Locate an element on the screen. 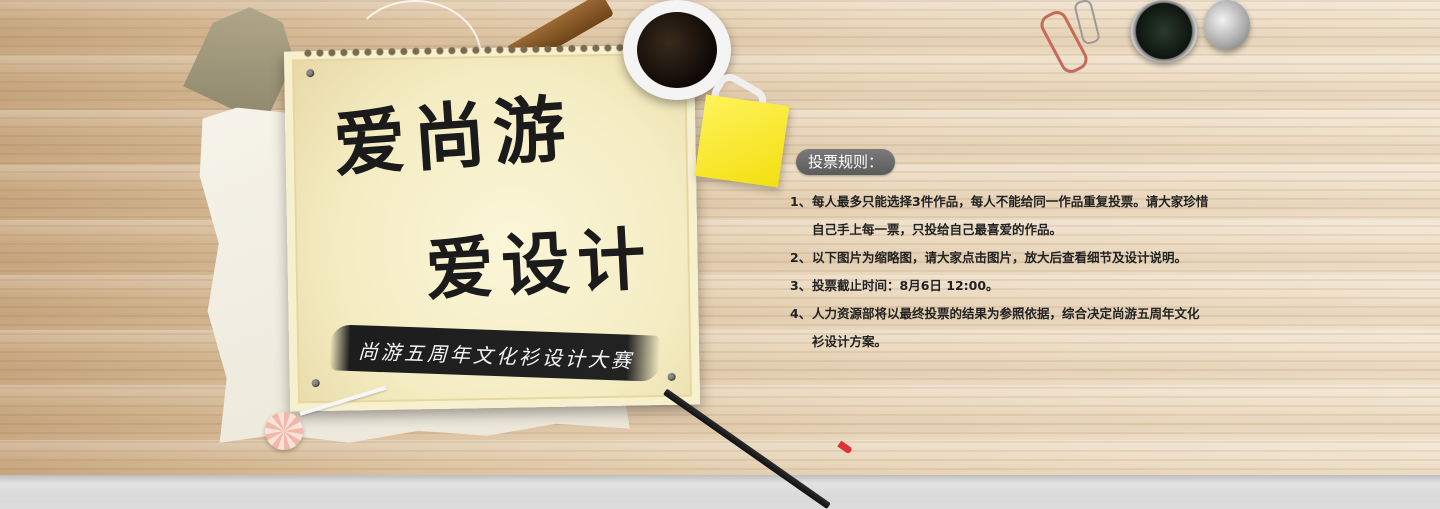 The height and width of the screenshot is (509, 1440). rule-number: 4、 is located at coordinates (801, 313).